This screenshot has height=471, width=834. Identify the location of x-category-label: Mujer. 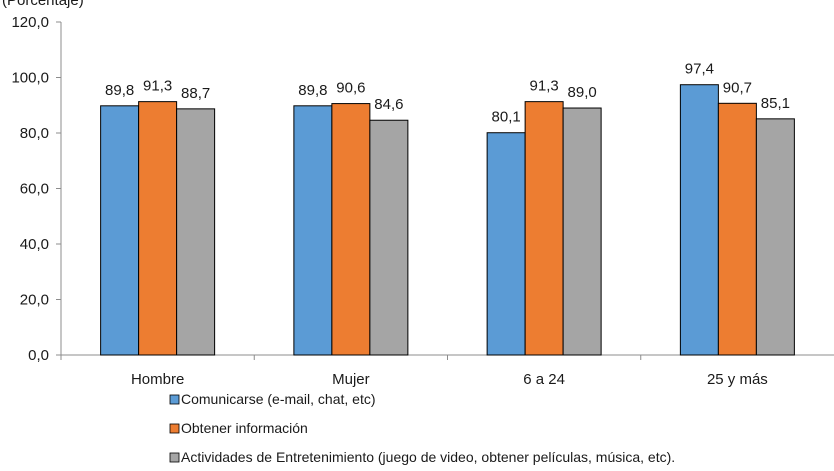
(351, 379).